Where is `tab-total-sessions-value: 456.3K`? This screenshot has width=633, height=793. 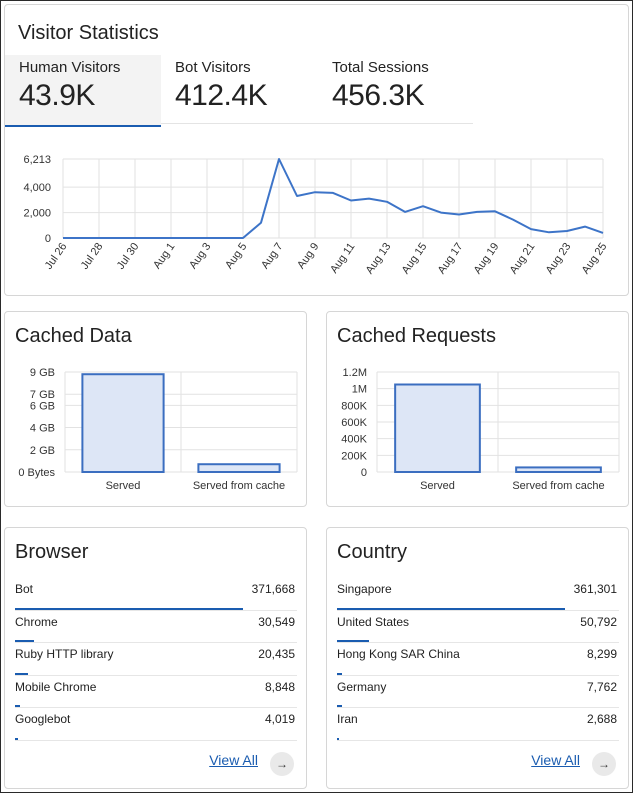 tab-total-sessions-value: 456.3K is located at coordinates (378, 95).